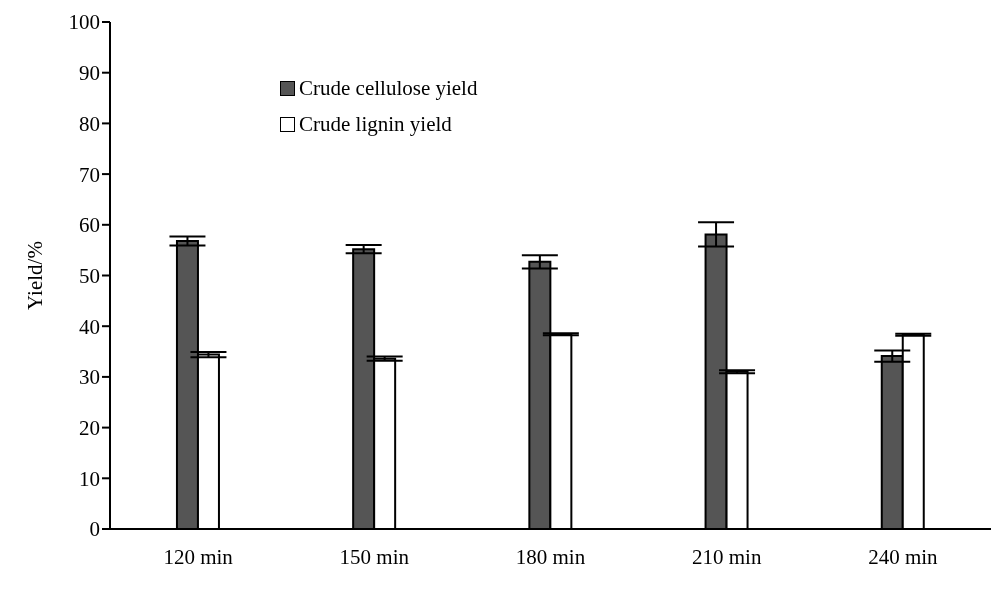 The height and width of the screenshot is (599, 1003). Describe the element at coordinates (726, 556) in the screenshot. I see `x-tick-label: 210 min` at that location.